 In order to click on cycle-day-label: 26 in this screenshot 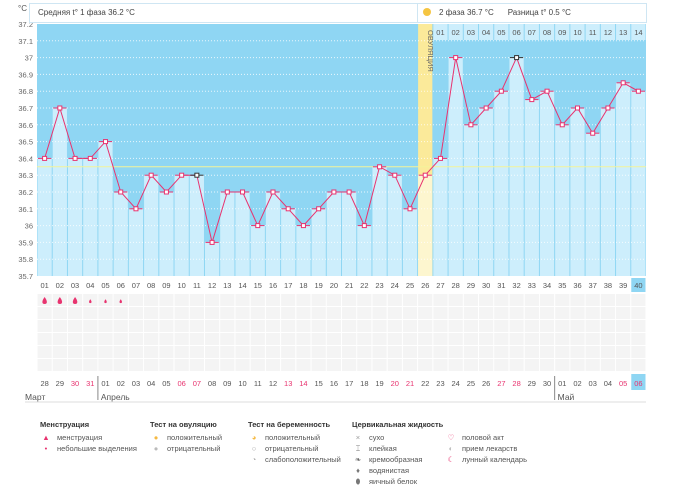, I will do `click(425, 285)`.